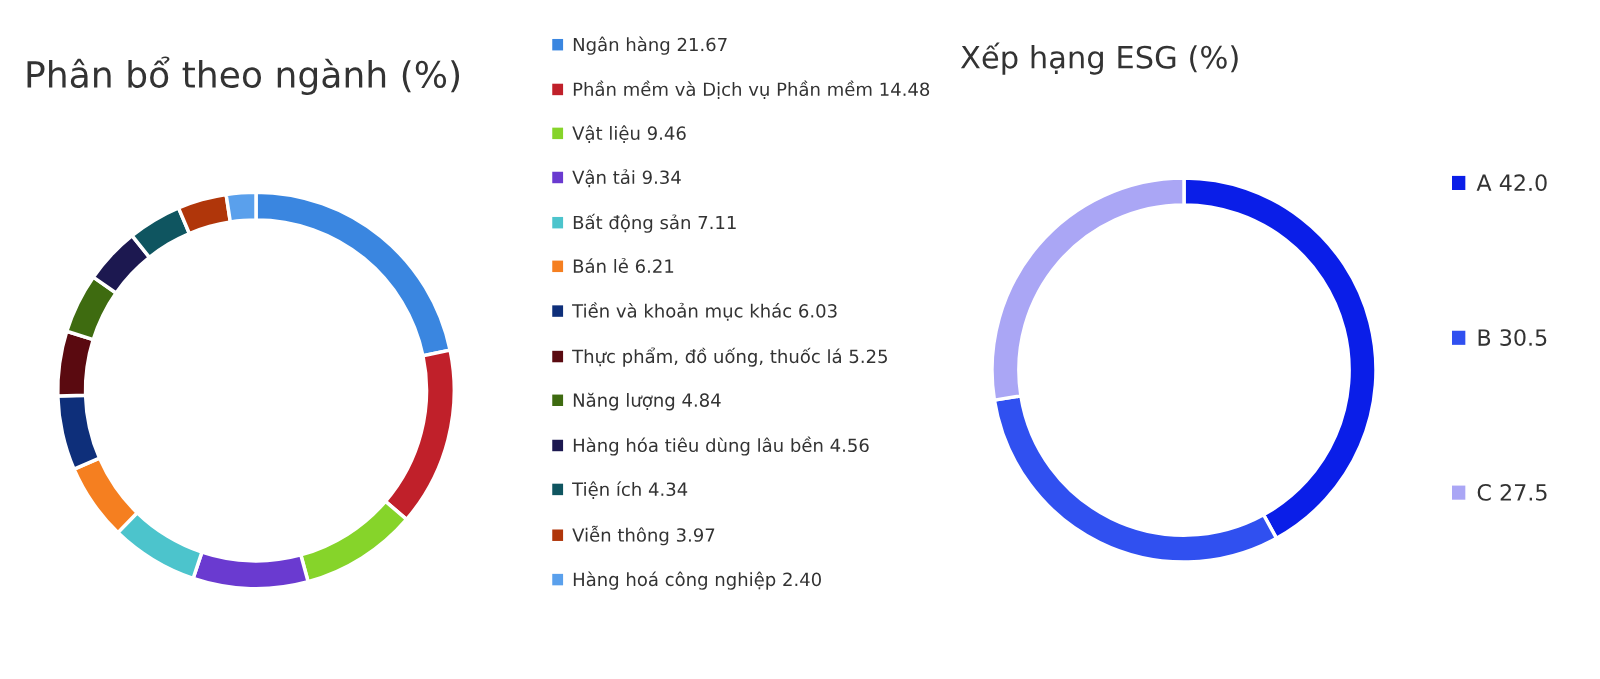  I want to click on legend-label: Ngân hàng 21.67, so click(650, 45).